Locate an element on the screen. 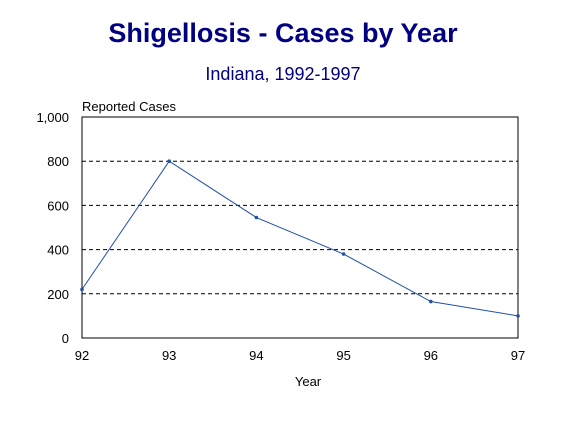 This screenshot has width=566, height=425. y-tick-label: 200 is located at coordinates (58, 294).